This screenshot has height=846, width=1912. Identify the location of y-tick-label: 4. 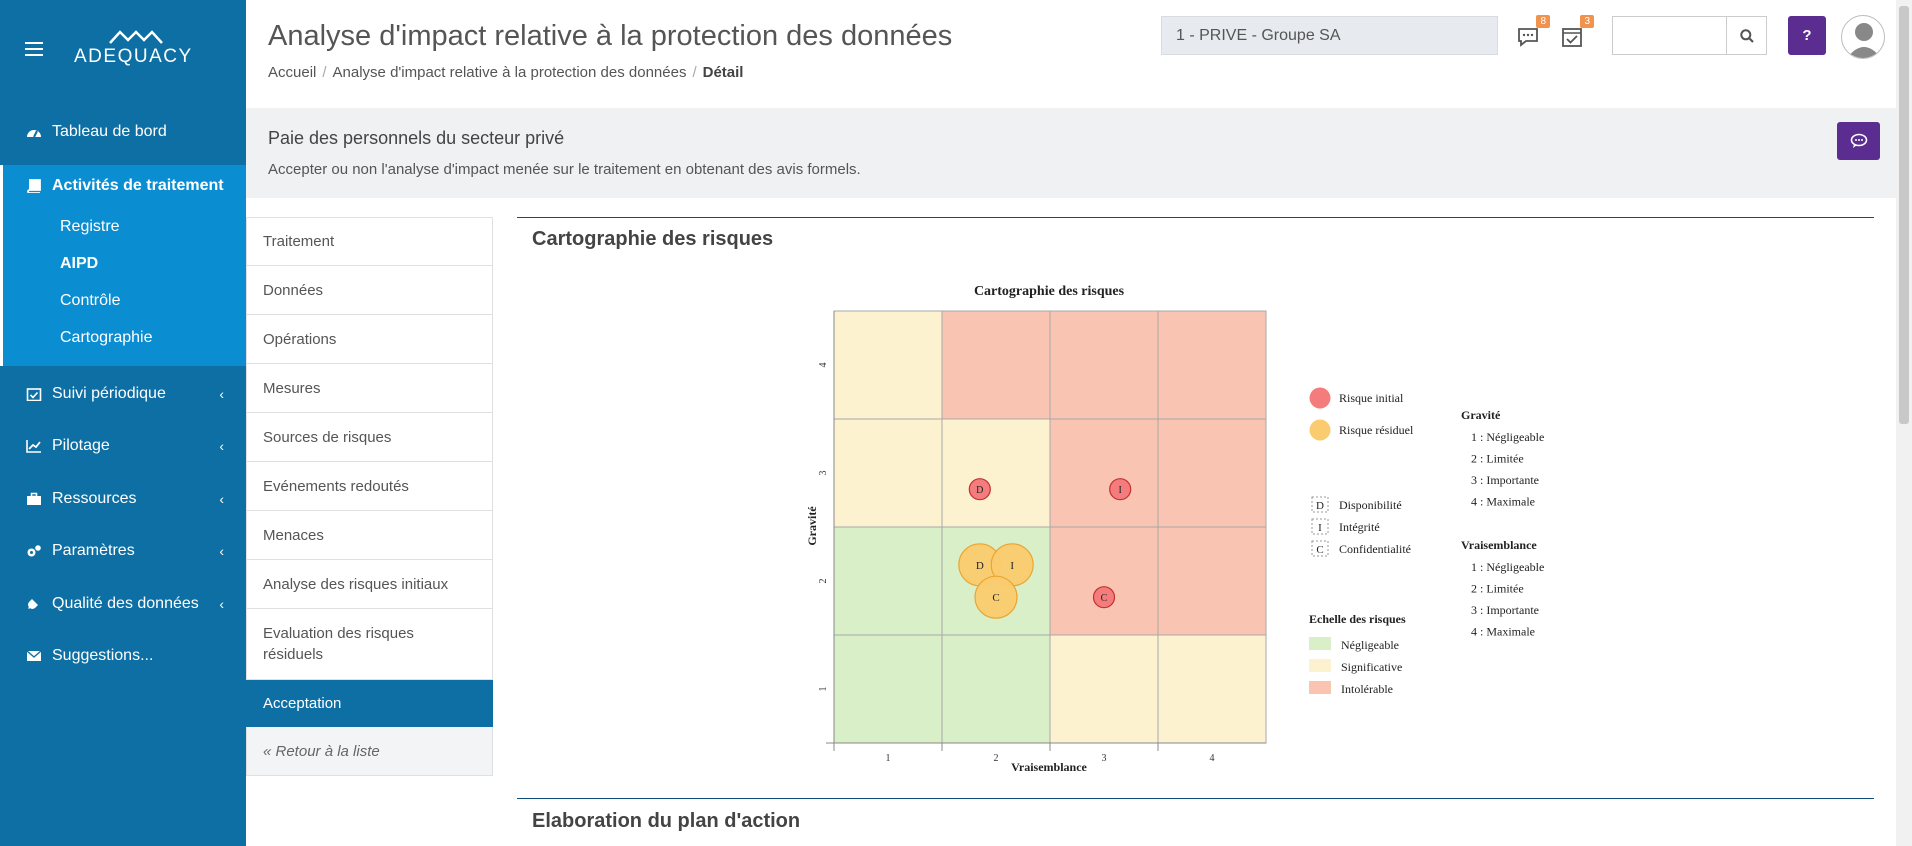
(823, 365).